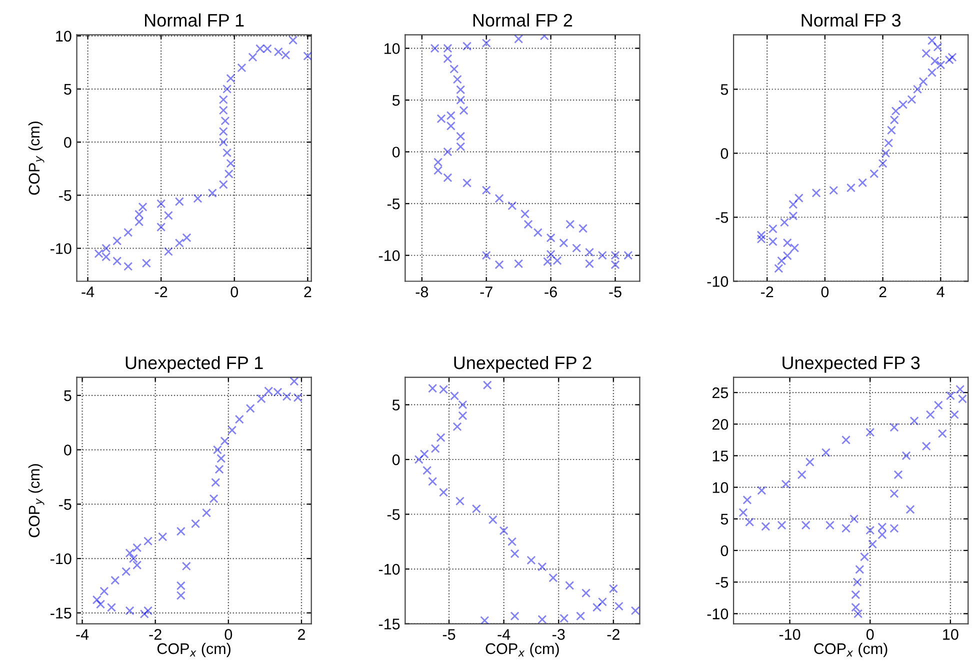 The image size is (972, 670). I want to click on chart-title: Normal FP 1, so click(194, 20).